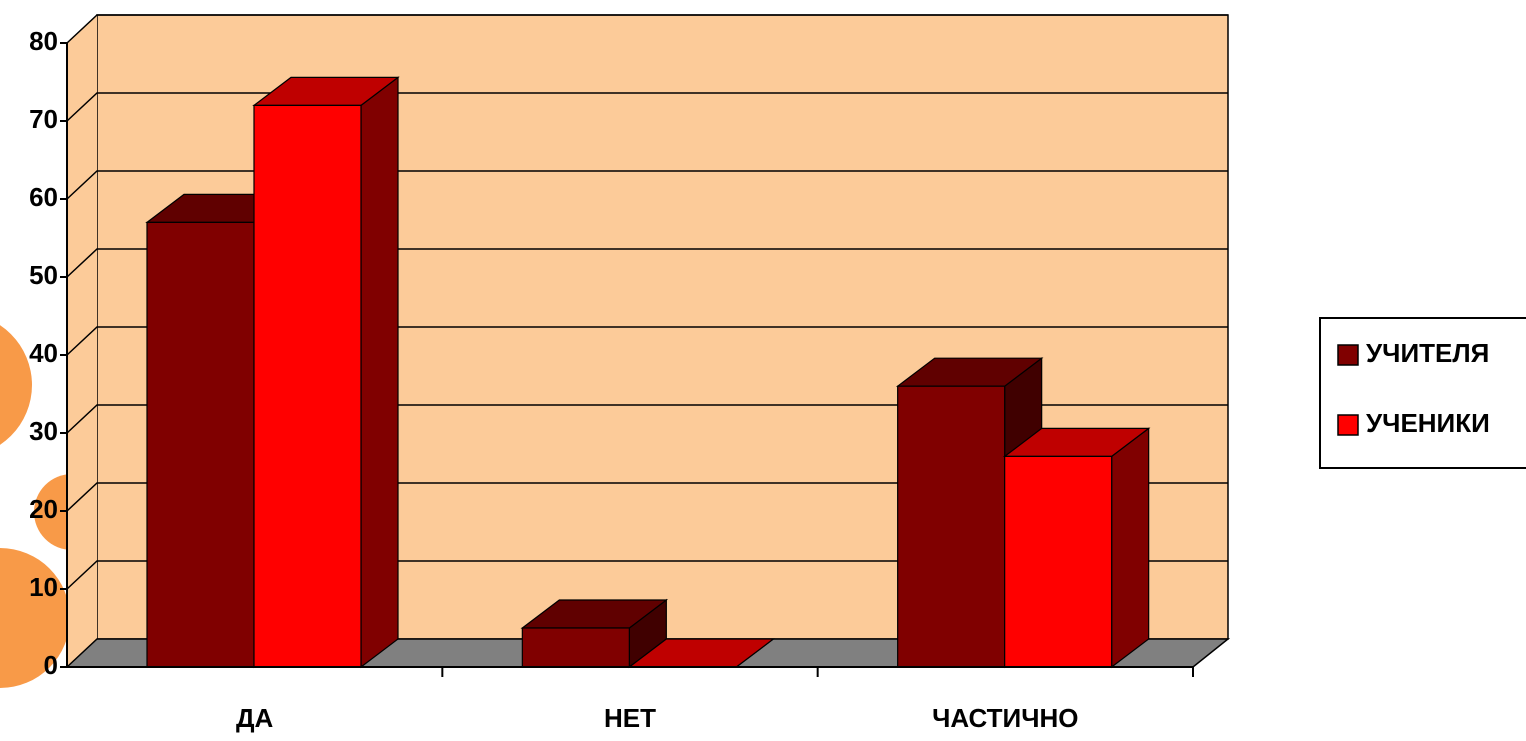 Image resolution: width=1526 pixels, height=741 pixels. I want to click on legend-label: УЧИТЕЛЯ, so click(1427, 353).